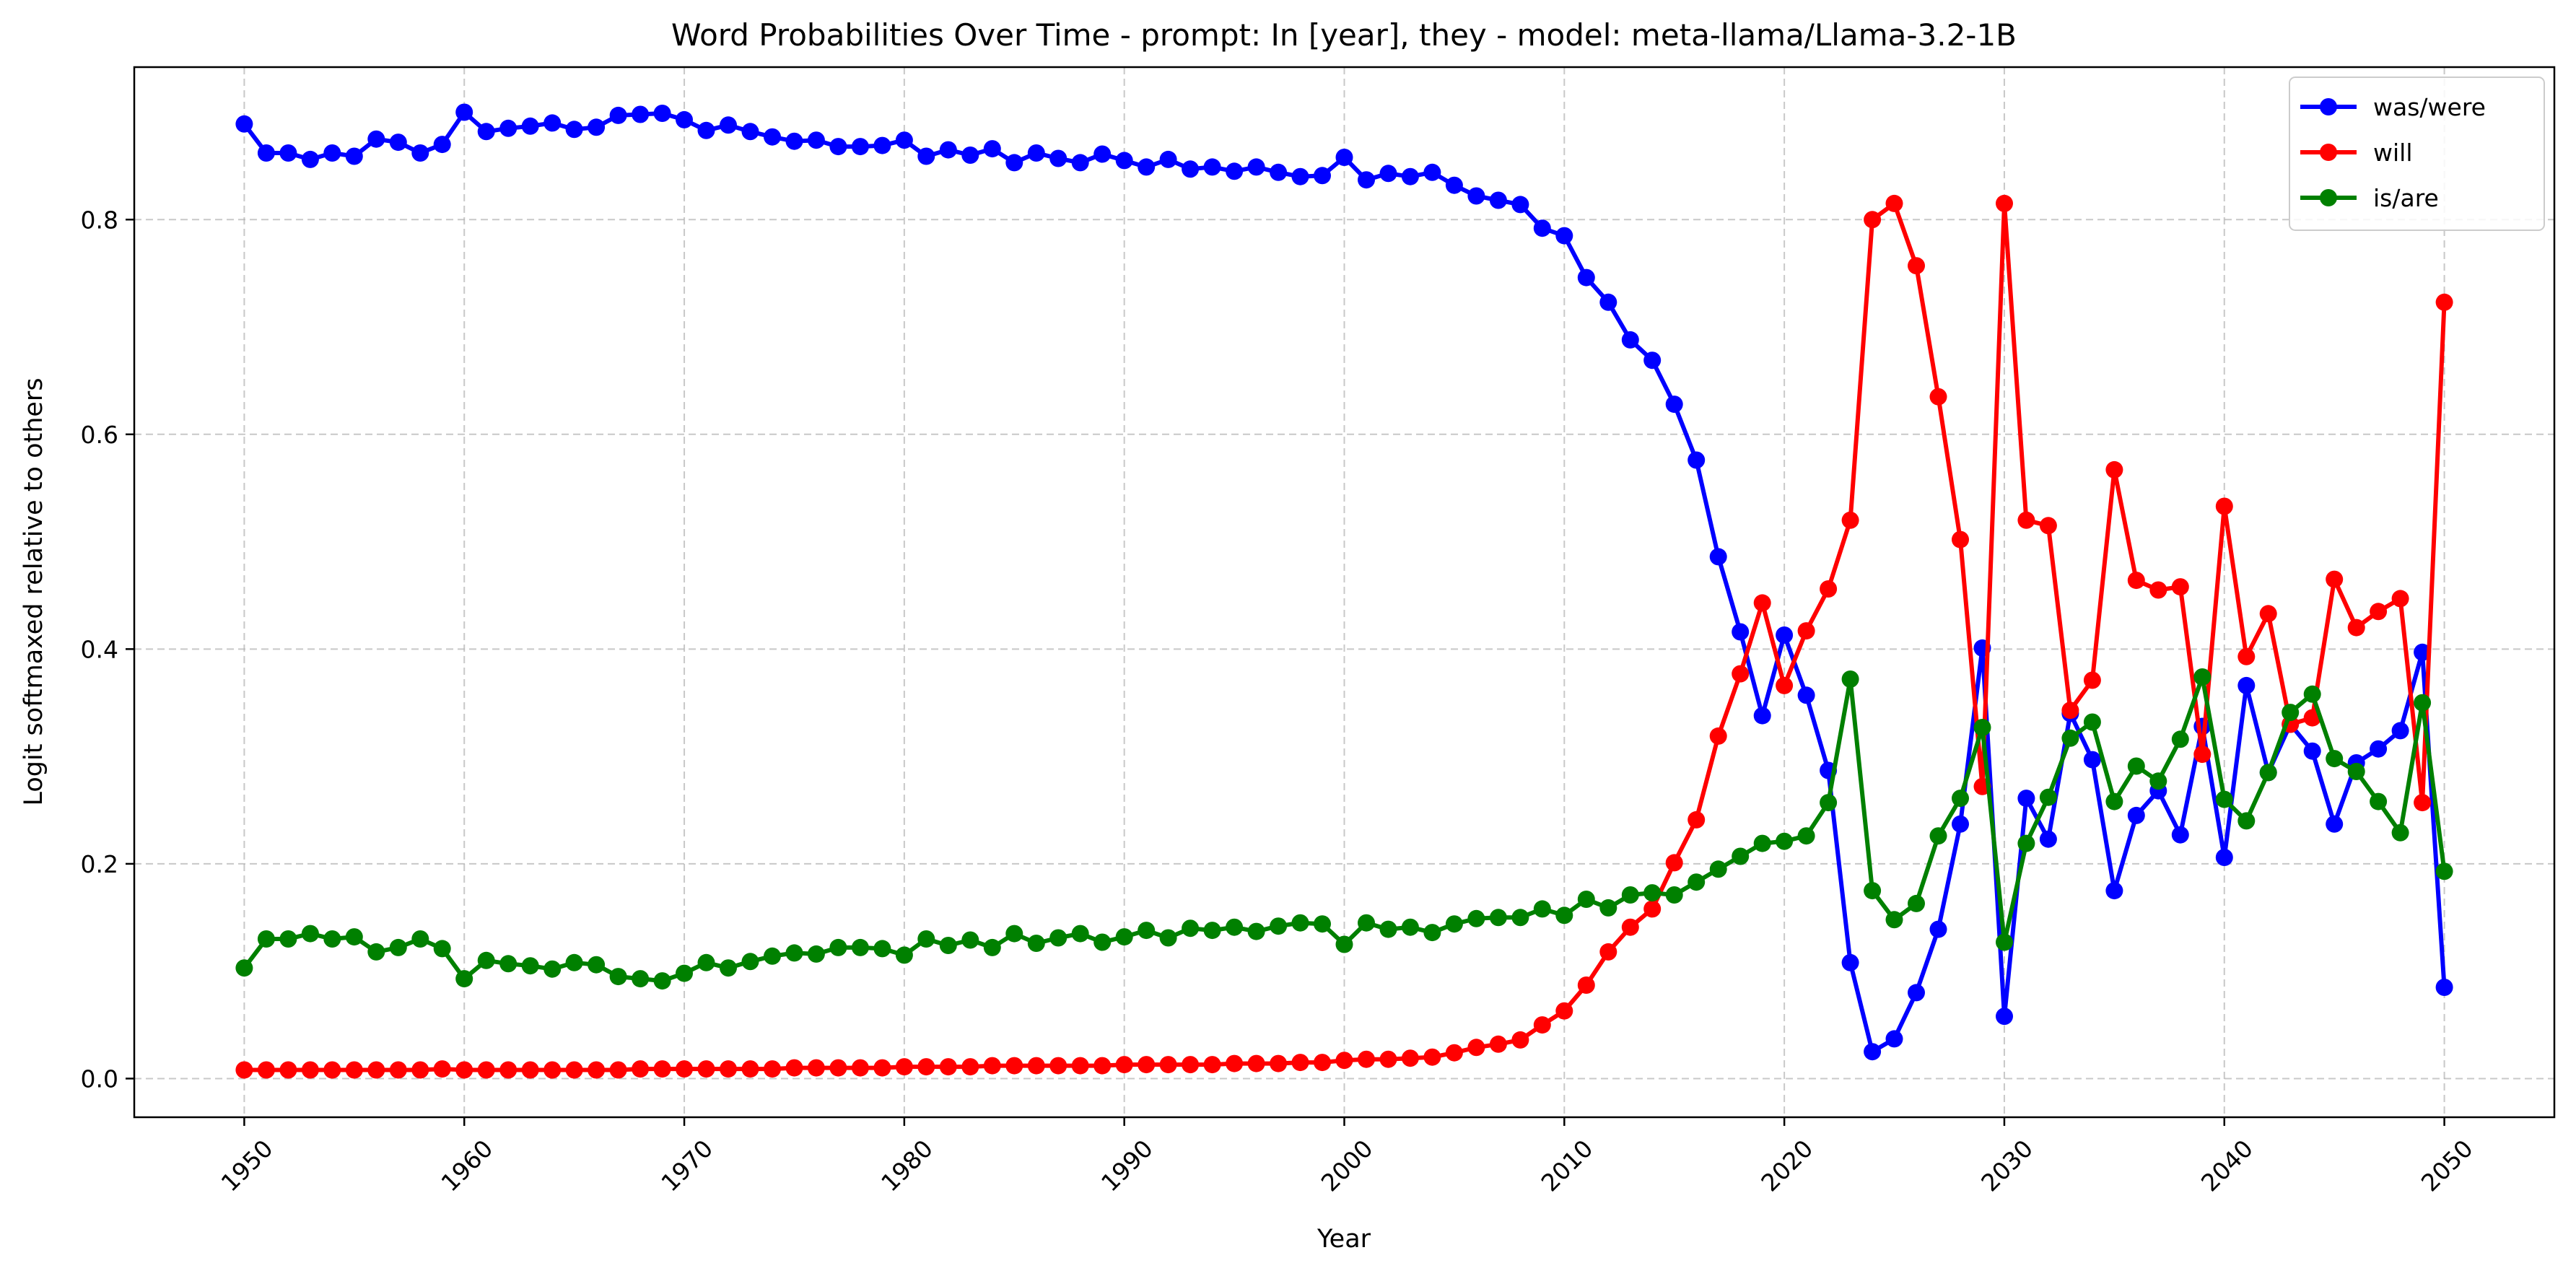 The image size is (2576, 1276). I want to click on legend-item-will: will, so click(2356, 153).